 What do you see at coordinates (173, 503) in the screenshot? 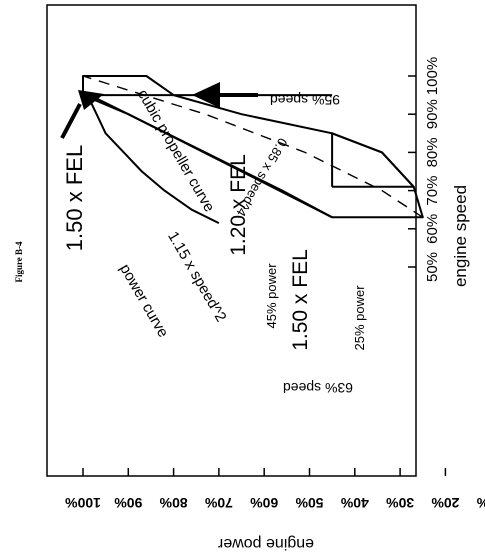
I see `y-tick-label: 80%` at bounding box center [173, 503].